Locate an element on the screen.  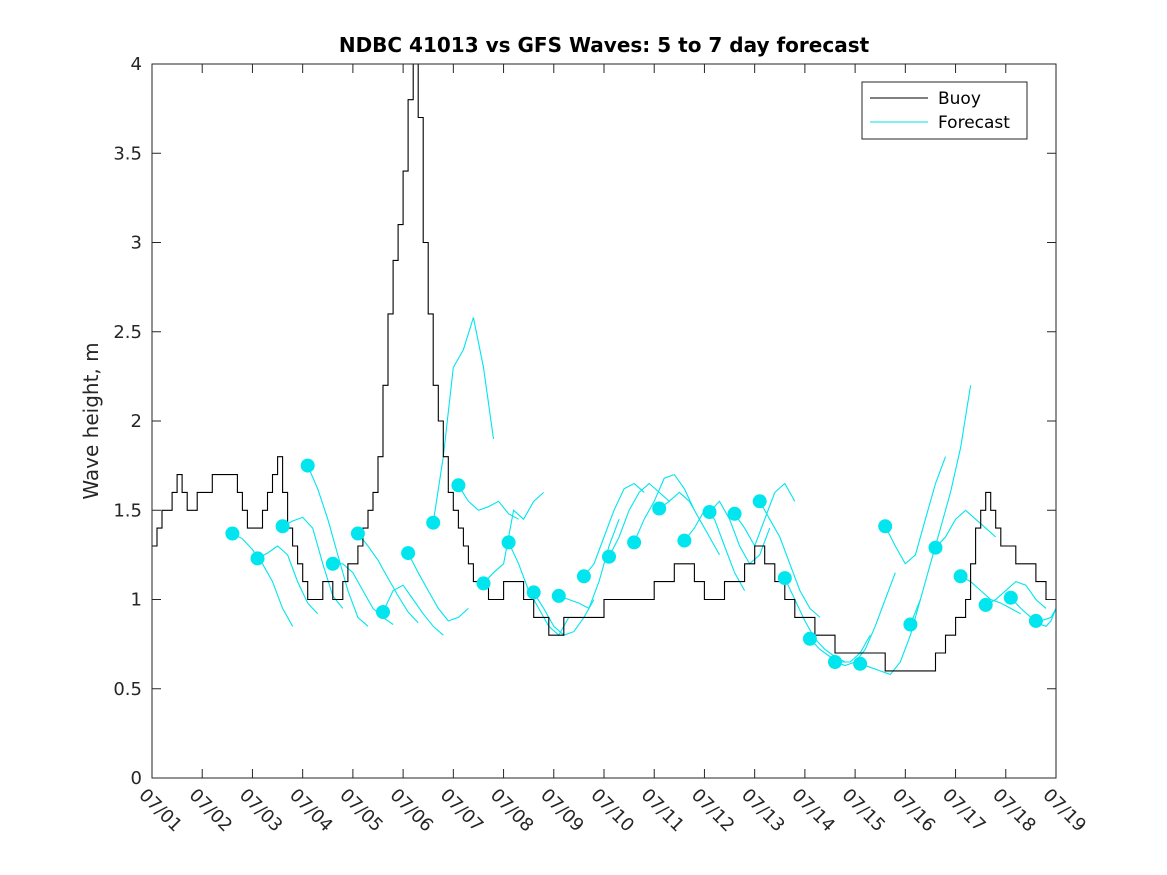
legend: Buoy Forecast is located at coordinates (944, 110).